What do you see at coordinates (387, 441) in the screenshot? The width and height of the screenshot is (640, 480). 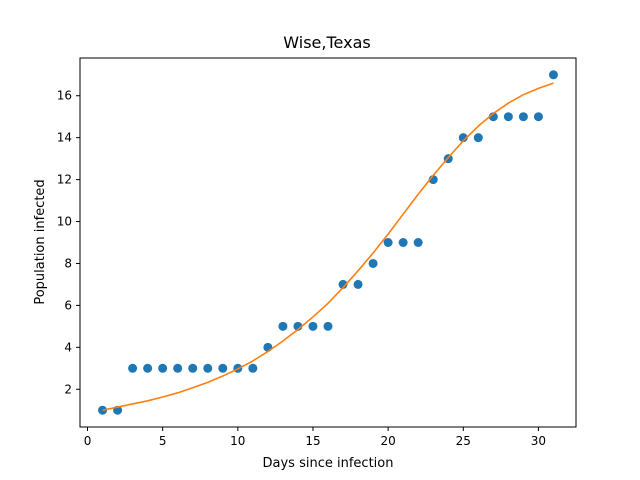 I see `x-tick-label: 20` at bounding box center [387, 441].